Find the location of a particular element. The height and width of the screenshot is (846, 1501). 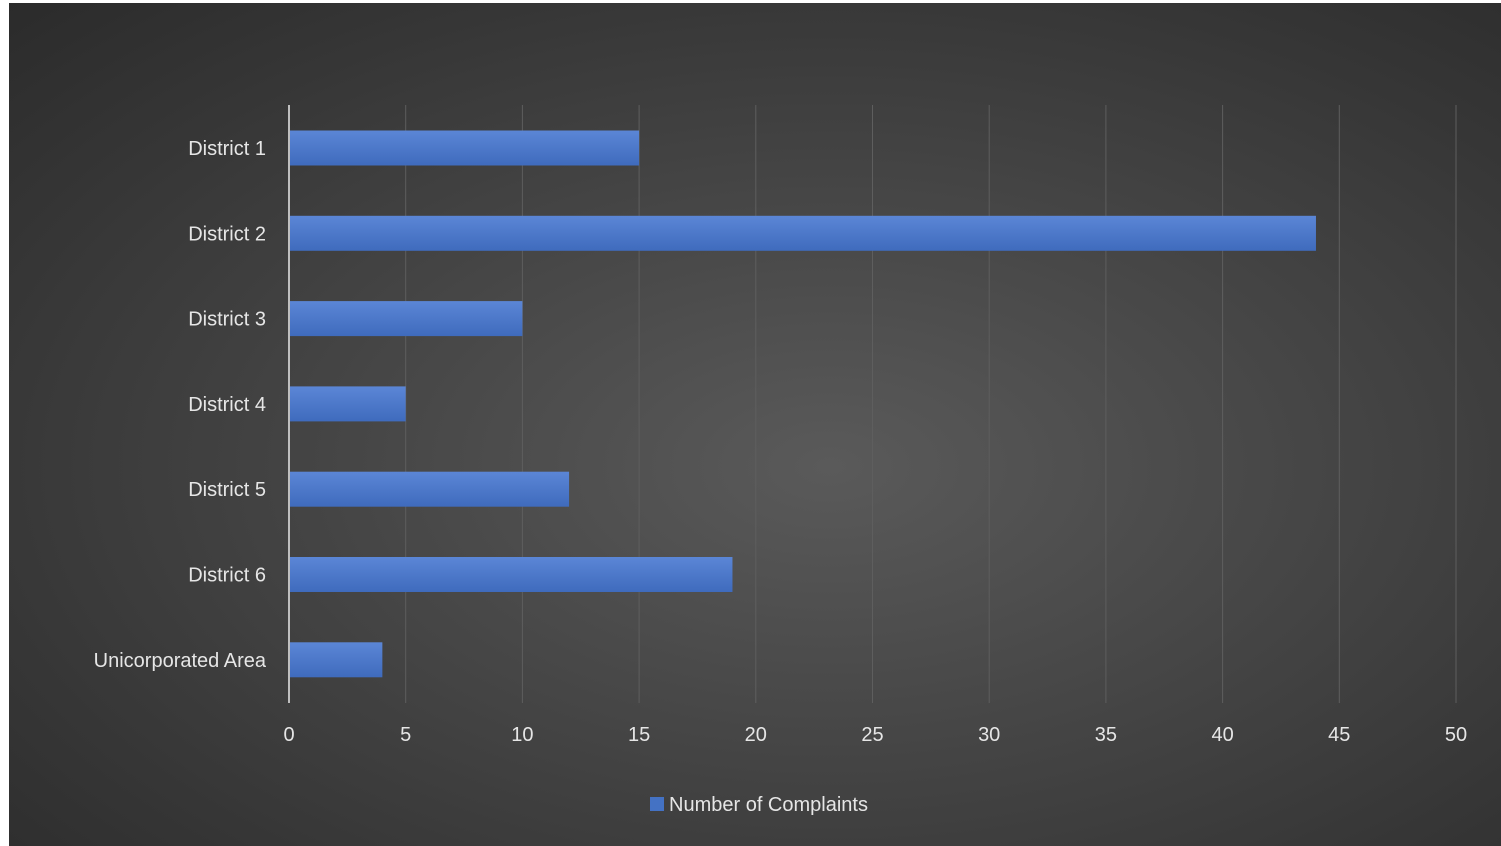

x-tick-label: 50 is located at coordinates (1456, 735).